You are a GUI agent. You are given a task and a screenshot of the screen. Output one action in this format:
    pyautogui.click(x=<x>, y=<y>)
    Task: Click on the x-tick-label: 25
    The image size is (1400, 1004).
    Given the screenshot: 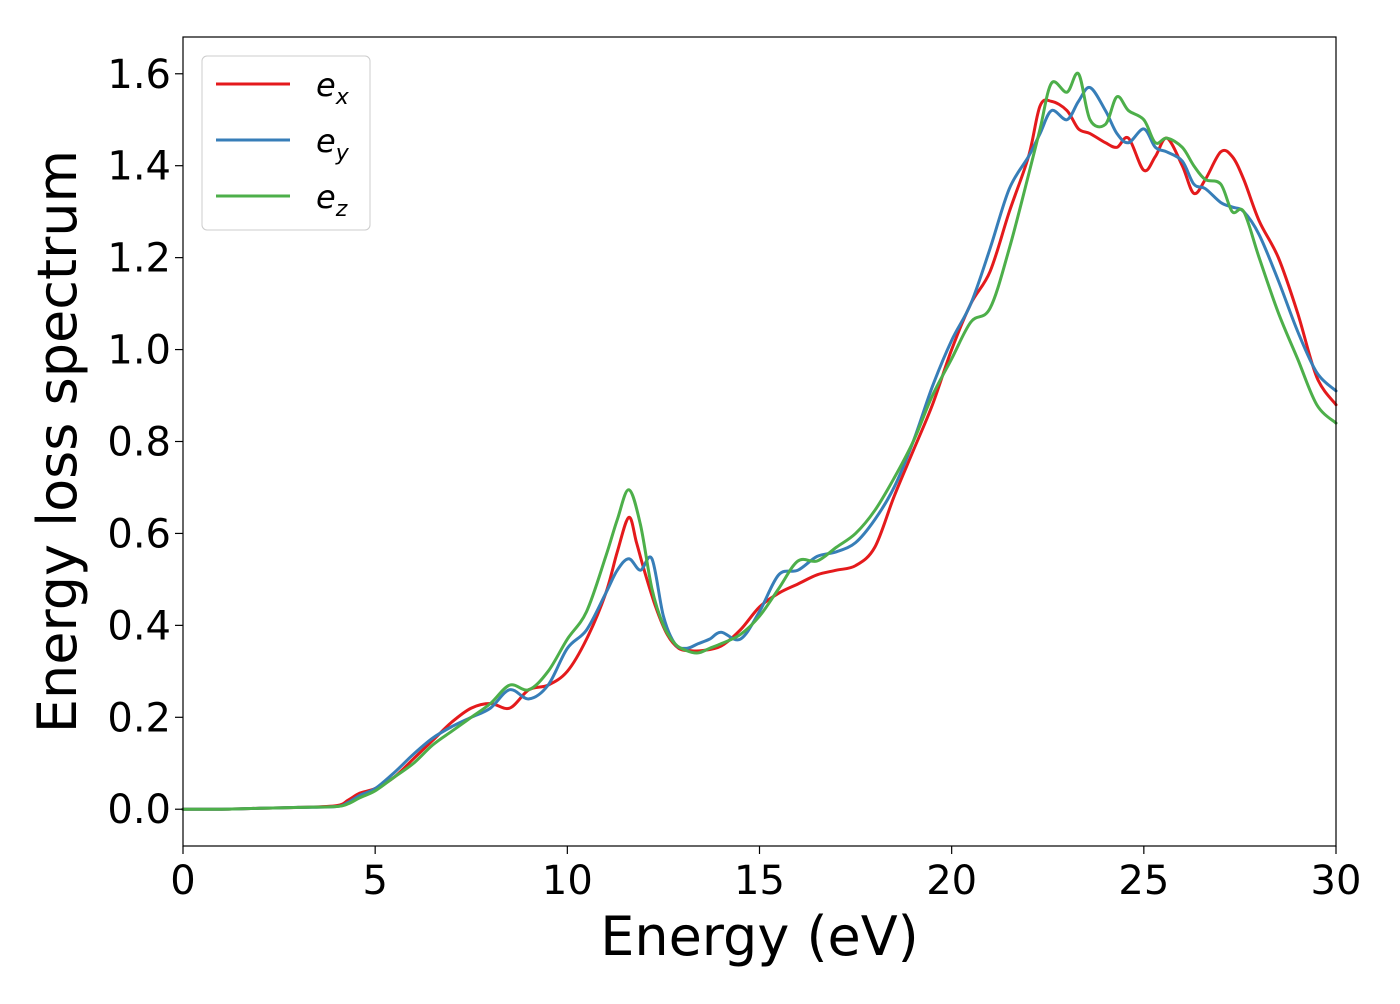 What is the action you would take?
    pyautogui.click(x=1143, y=881)
    